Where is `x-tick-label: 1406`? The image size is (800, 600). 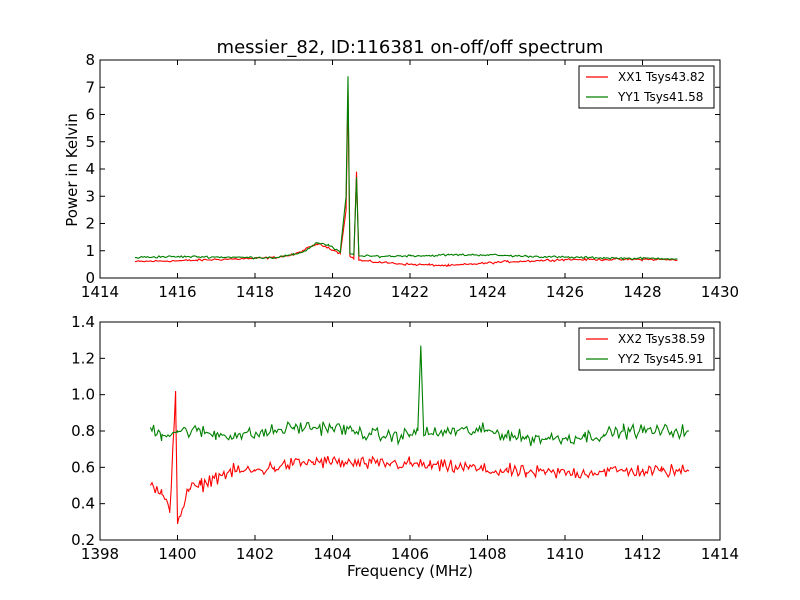 x-tick-label: 1406 is located at coordinates (410, 554).